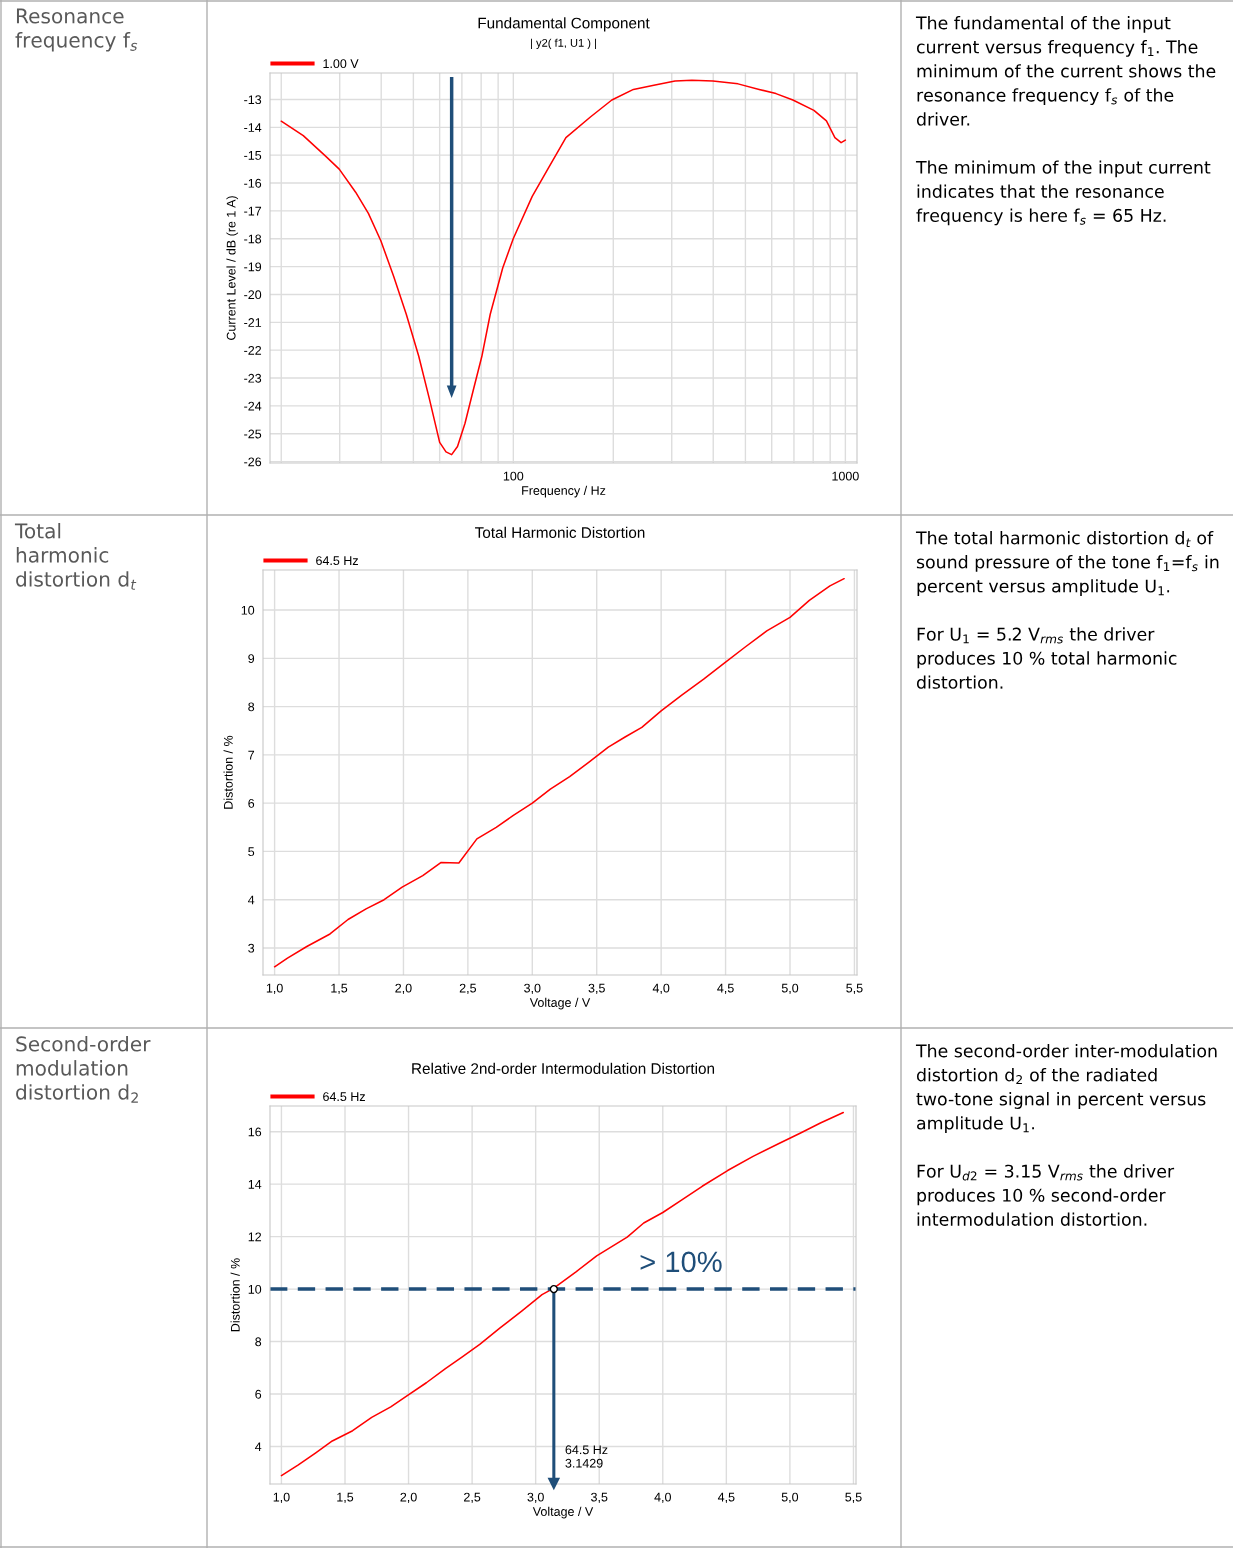 This screenshot has height=1548, width=1233. Describe the element at coordinates (1065, 71) in the screenshot. I see `text: The fundamental of the input current versus frequency f$_{1}$. The minimum of the current shows the resonance frequency f$_{s}$ of the driver.` at that location.